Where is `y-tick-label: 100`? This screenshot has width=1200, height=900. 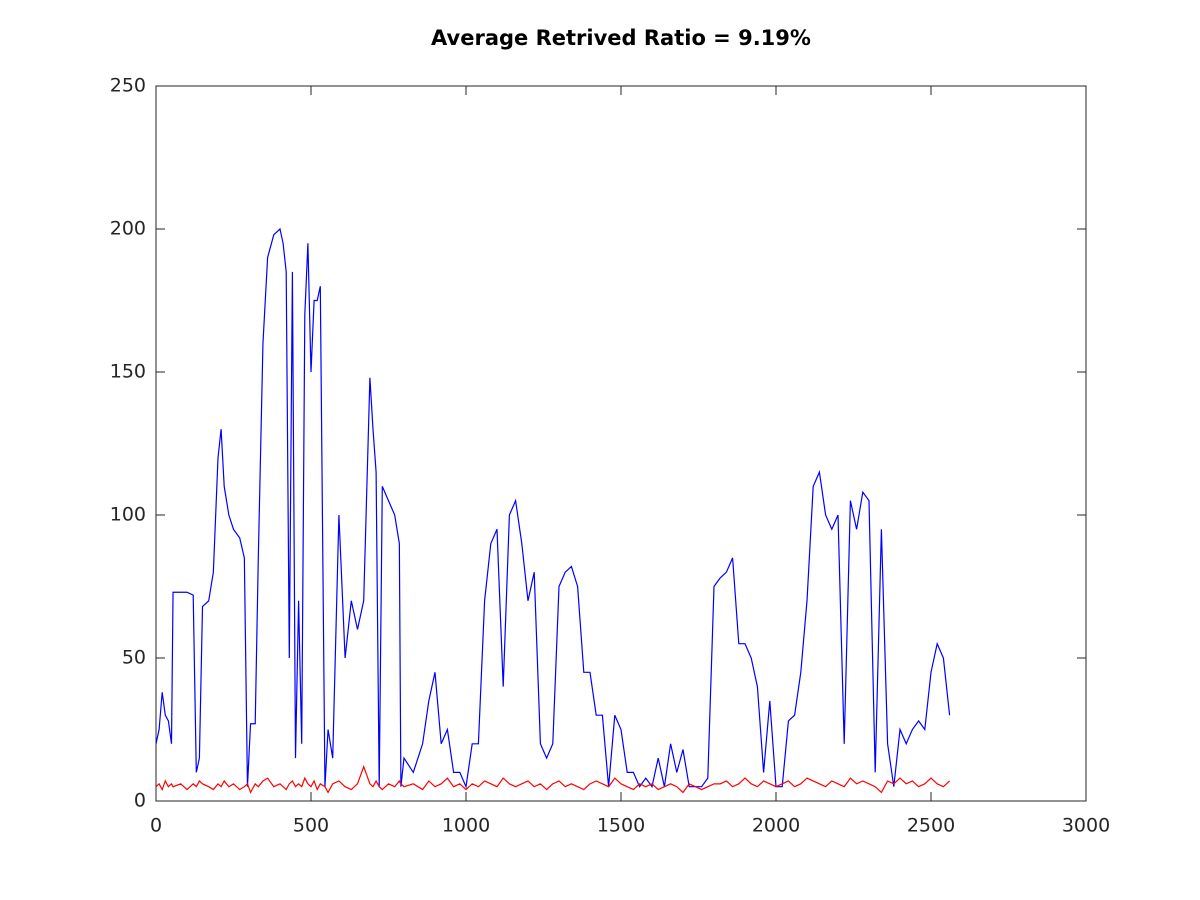
y-tick-label: 100 is located at coordinates (128, 515).